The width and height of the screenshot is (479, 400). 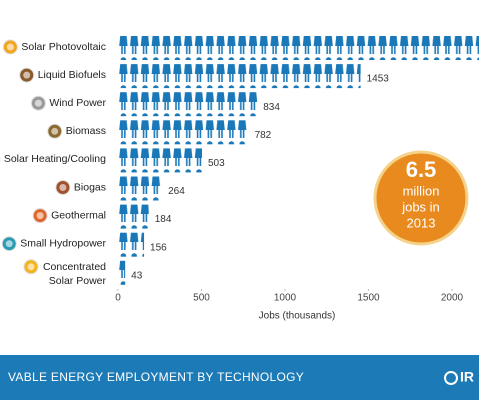 What do you see at coordinates (271, 107) in the screenshot?
I see `value-label: 834` at bounding box center [271, 107].